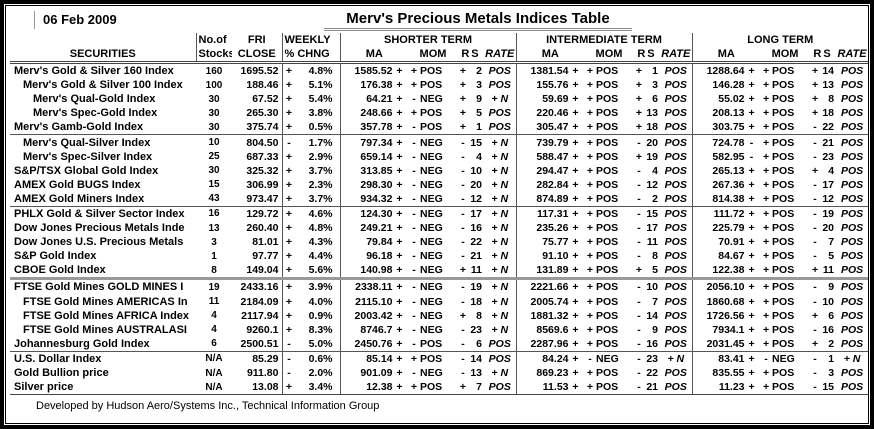 Image resolution: width=874 pixels, height=429 pixels. I want to click on chng-sign: +, so click(289, 113).